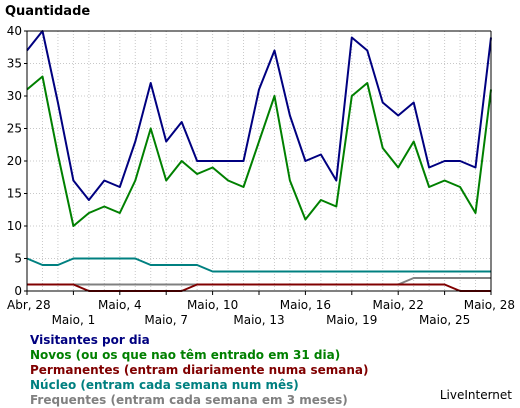  What do you see at coordinates (212, 305) in the screenshot?
I see `x-tick-label: Maio, 10` at bounding box center [212, 305].